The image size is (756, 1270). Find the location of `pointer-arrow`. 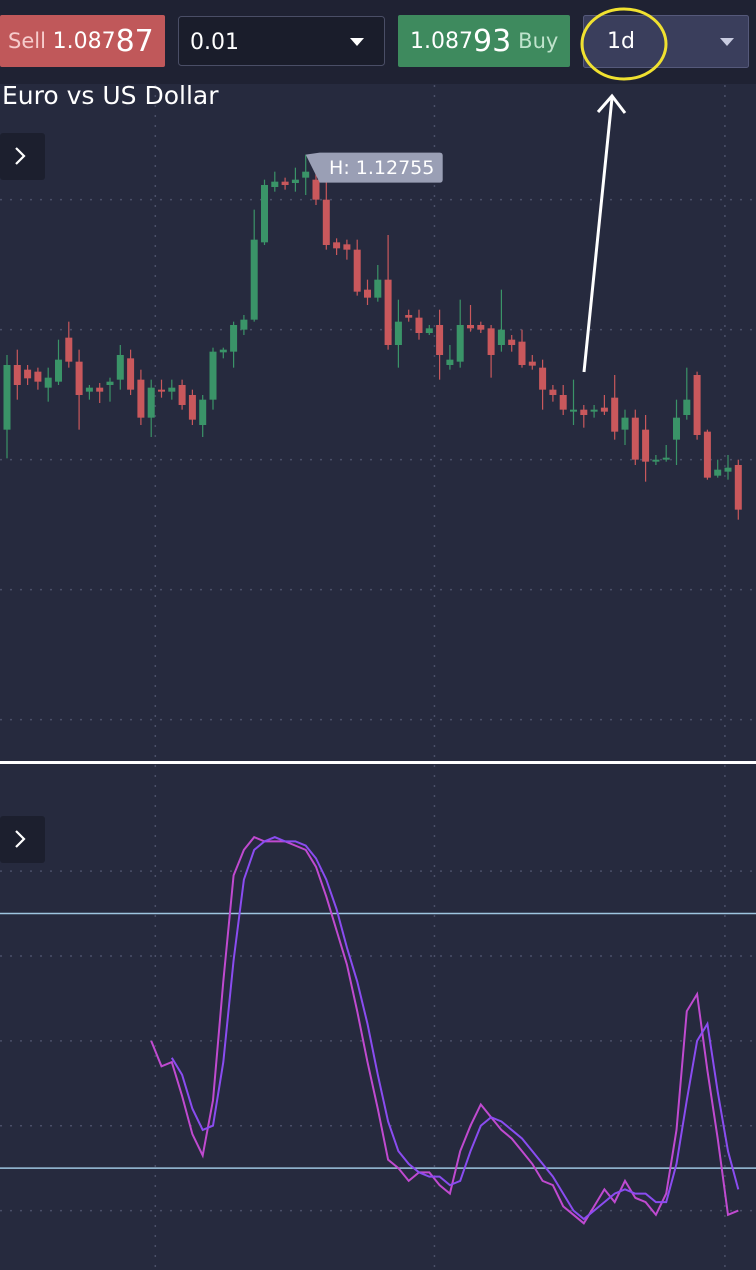

pointer-arrow is located at coordinates (604, 233).